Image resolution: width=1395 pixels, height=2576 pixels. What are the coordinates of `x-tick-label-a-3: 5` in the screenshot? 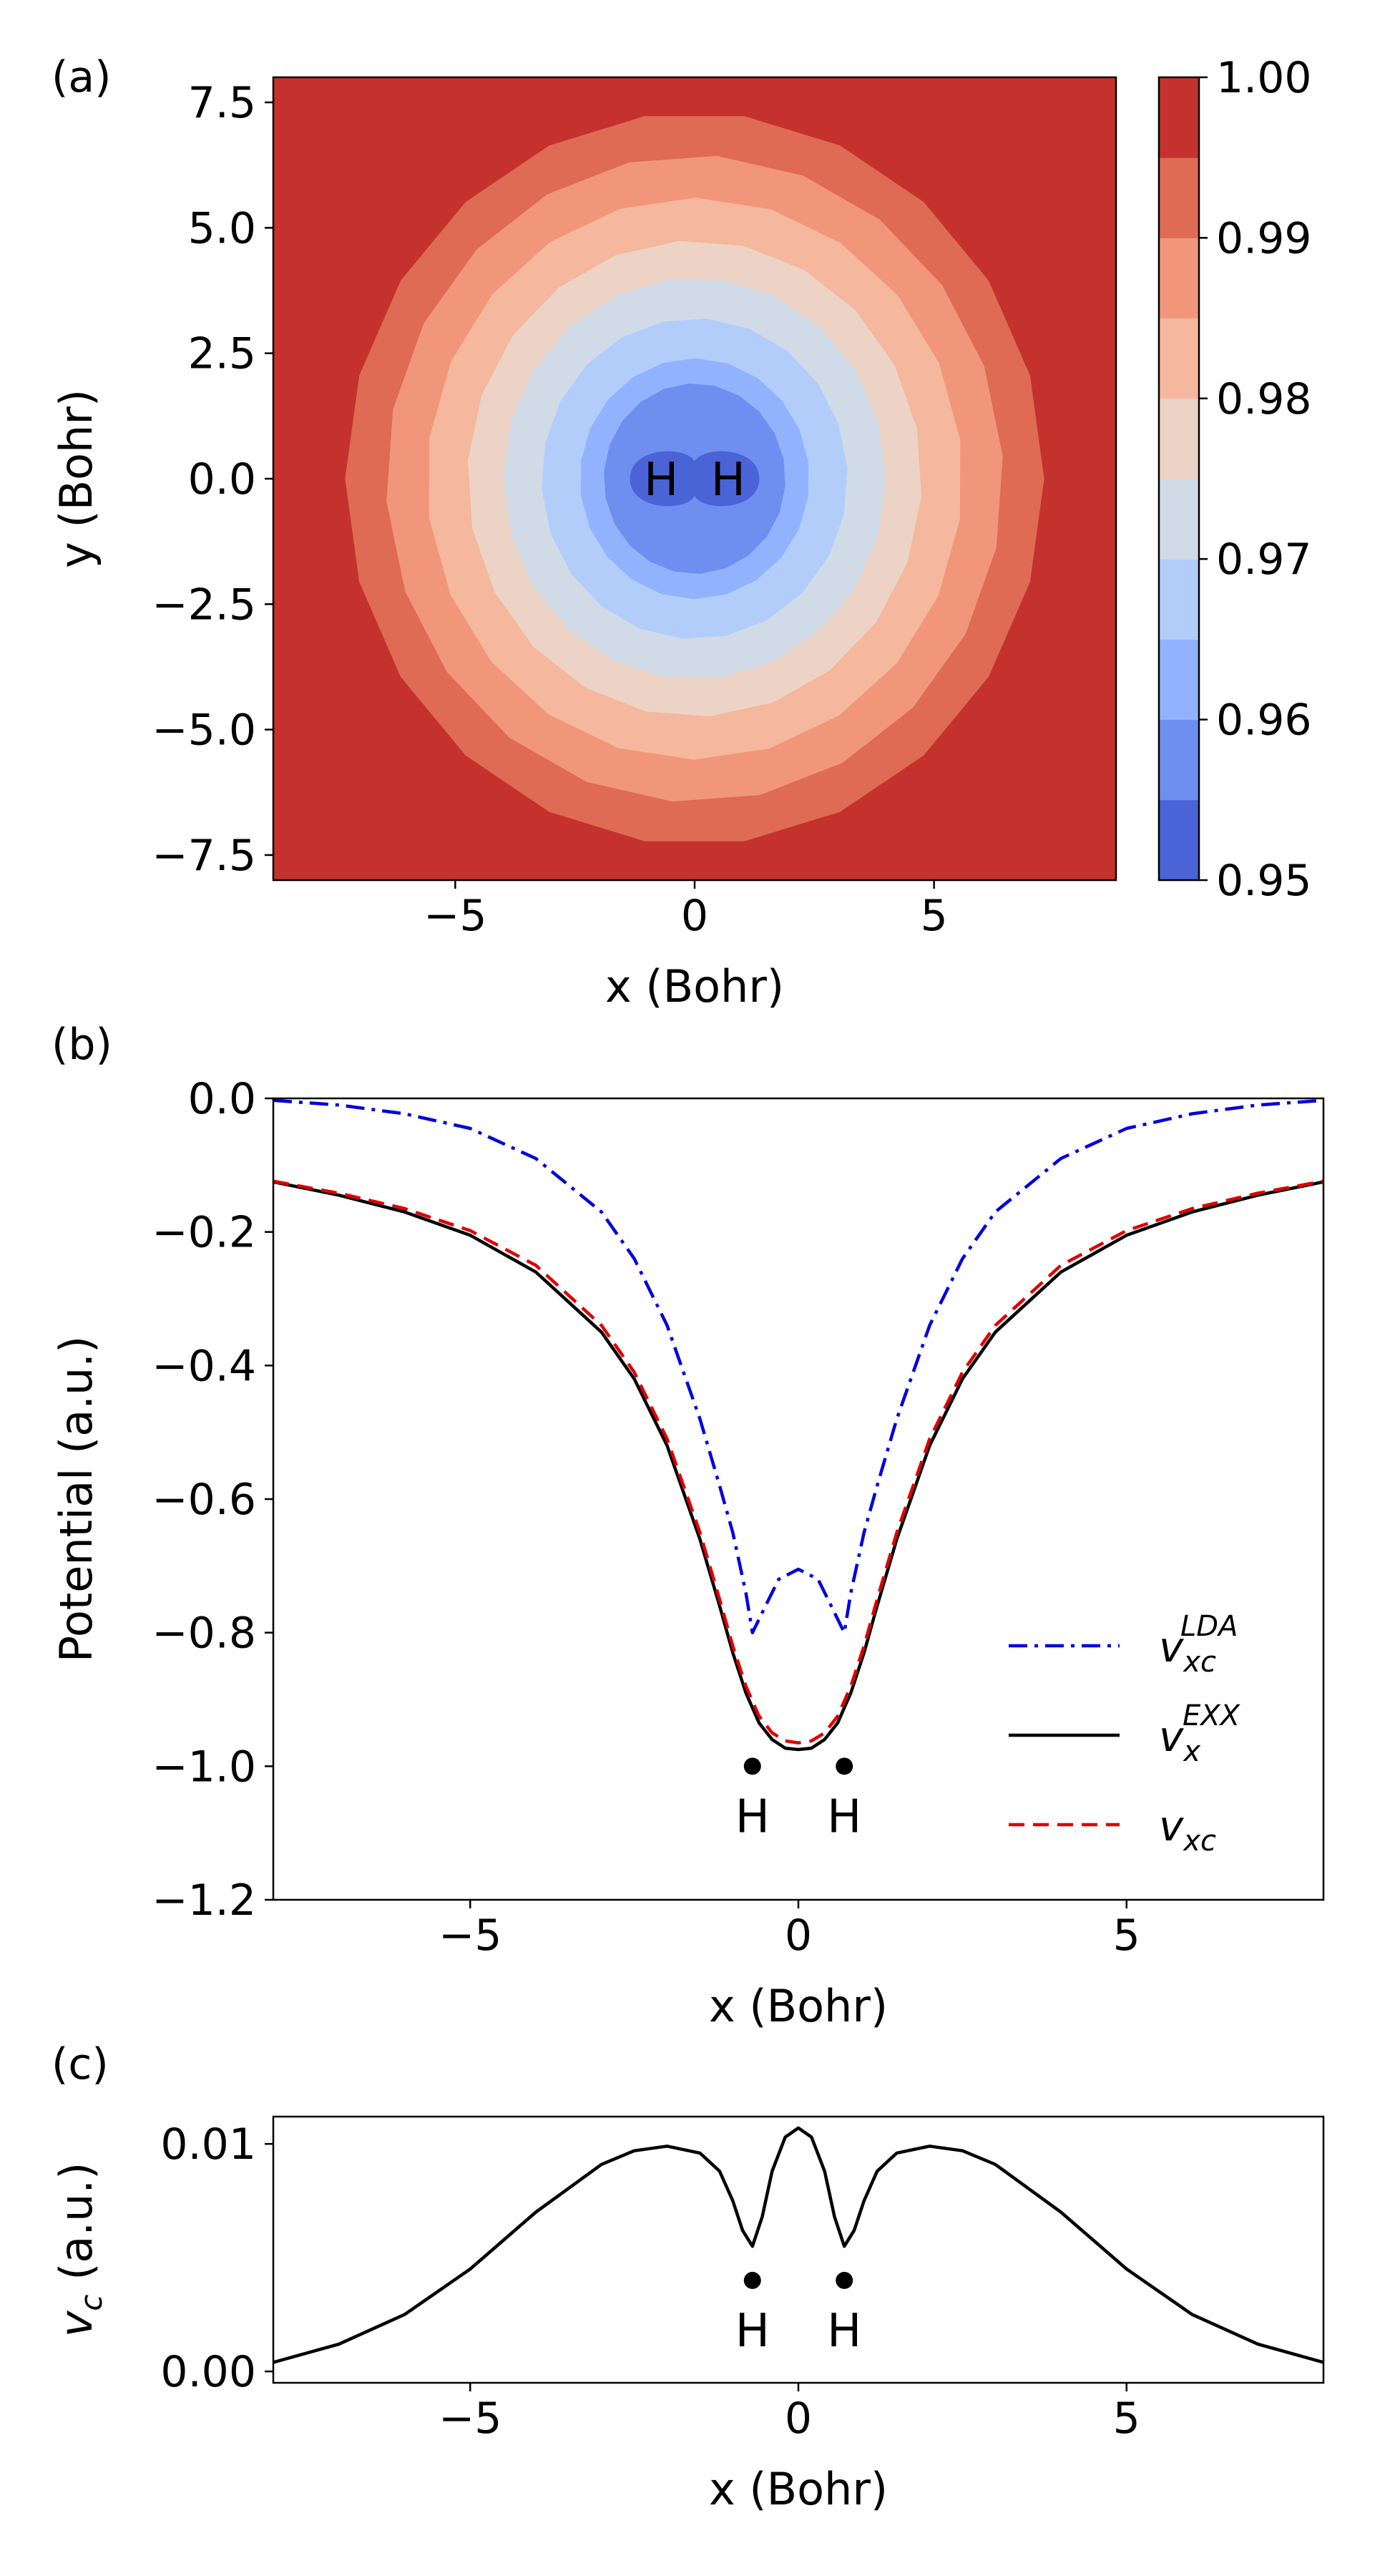 It's located at (935, 916).